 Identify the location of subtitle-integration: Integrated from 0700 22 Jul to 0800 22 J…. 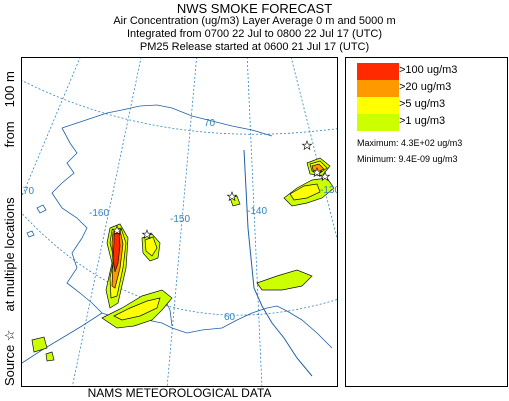
(254, 34).